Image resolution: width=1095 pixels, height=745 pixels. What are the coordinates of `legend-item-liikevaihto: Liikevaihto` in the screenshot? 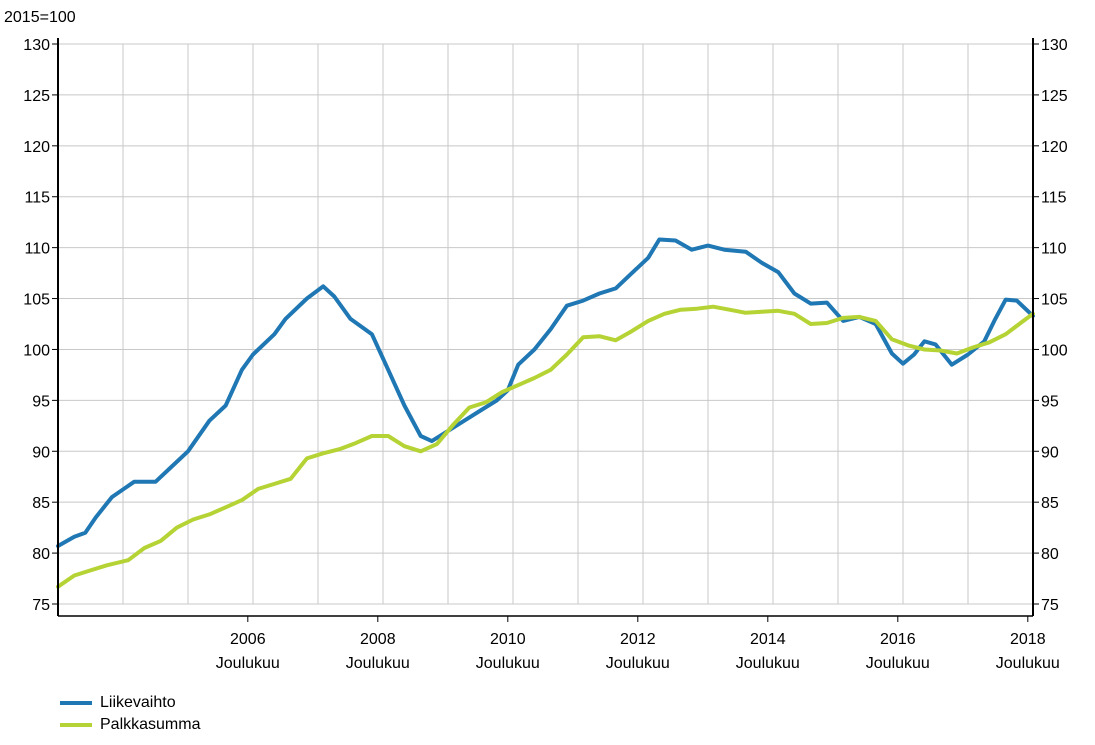 It's located at (130, 703).